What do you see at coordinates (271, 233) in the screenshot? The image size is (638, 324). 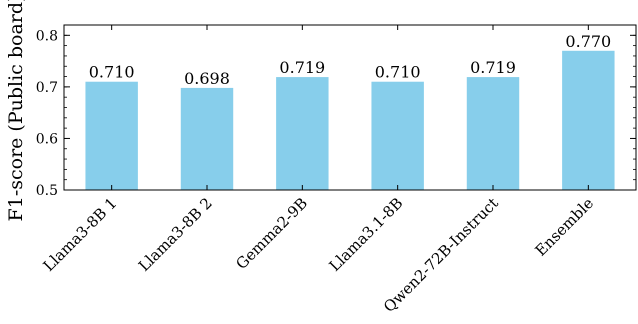 I see `x-tick-label-3: Gemma2-9B` at bounding box center [271, 233].